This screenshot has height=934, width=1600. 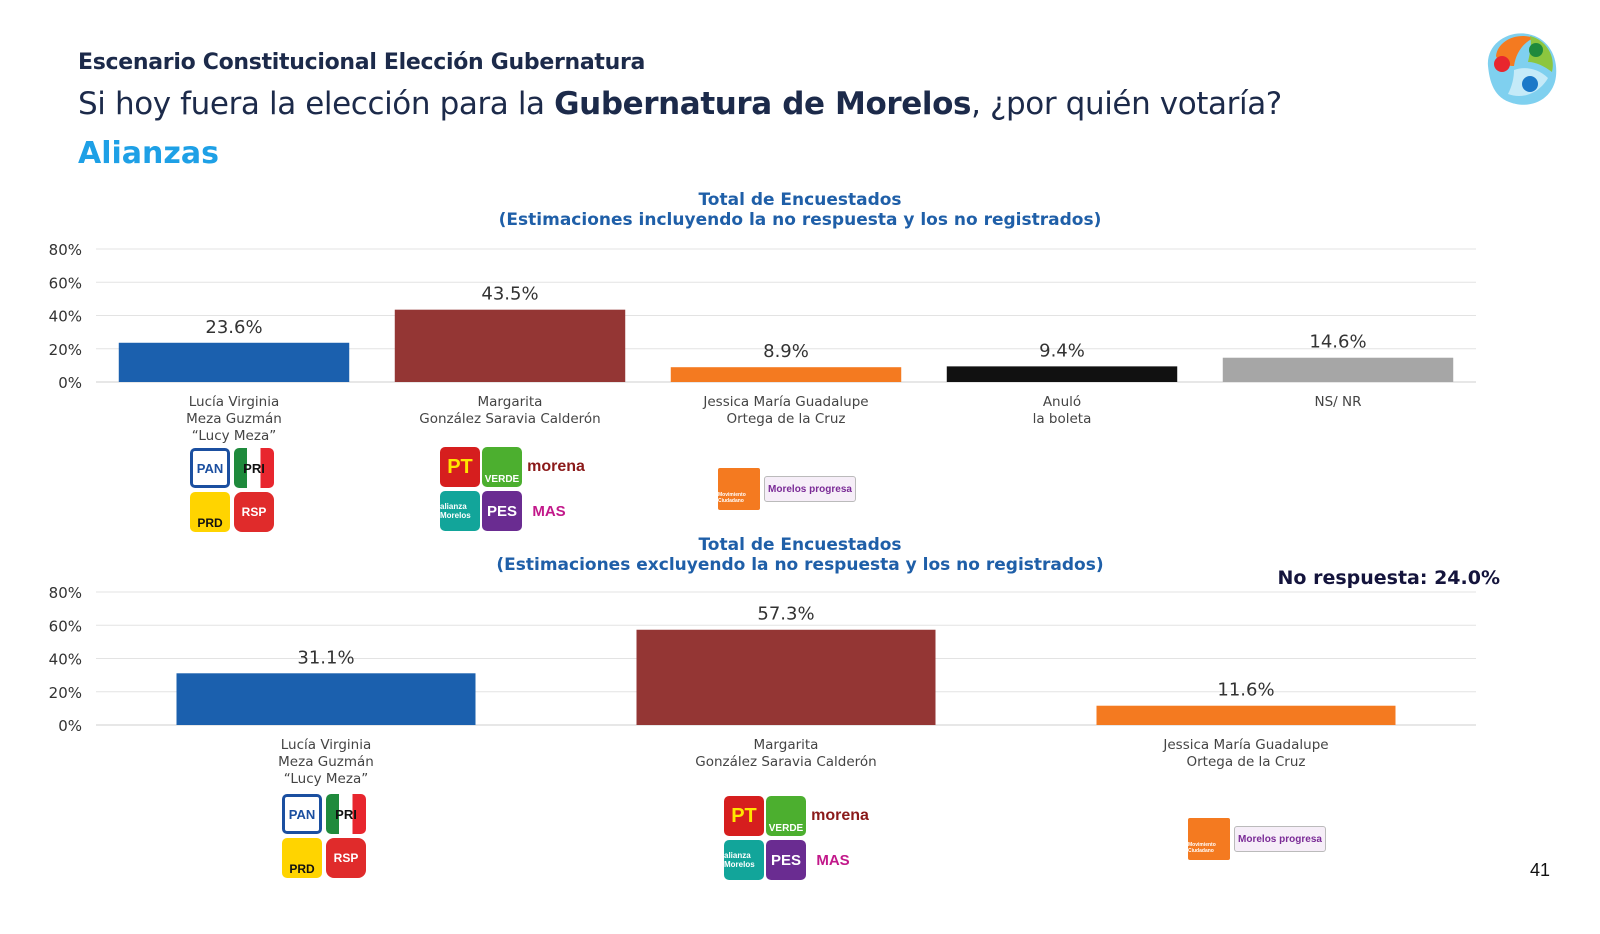 I want to click on category-label: la boleta, so click(x=1062, y=419).